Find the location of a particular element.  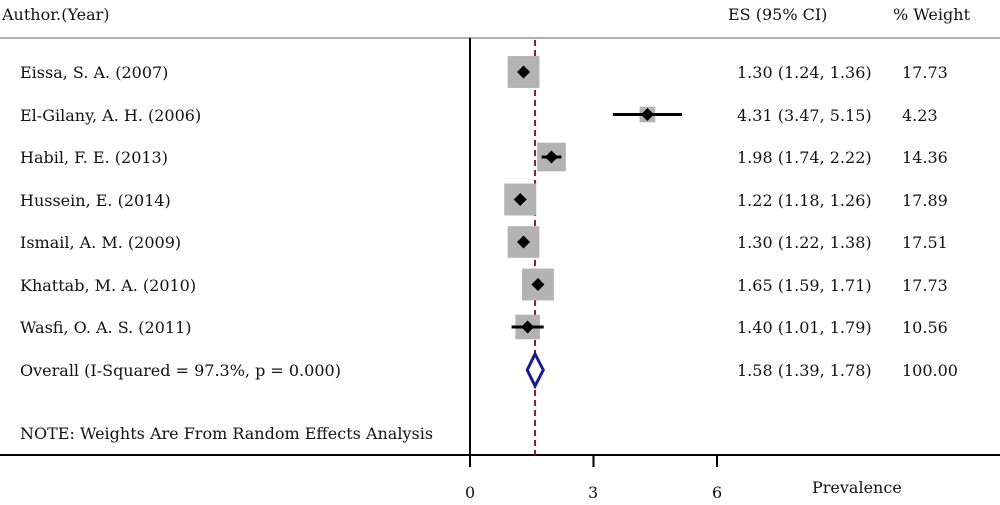

overall-diamond is located at coordinates (535, 370).